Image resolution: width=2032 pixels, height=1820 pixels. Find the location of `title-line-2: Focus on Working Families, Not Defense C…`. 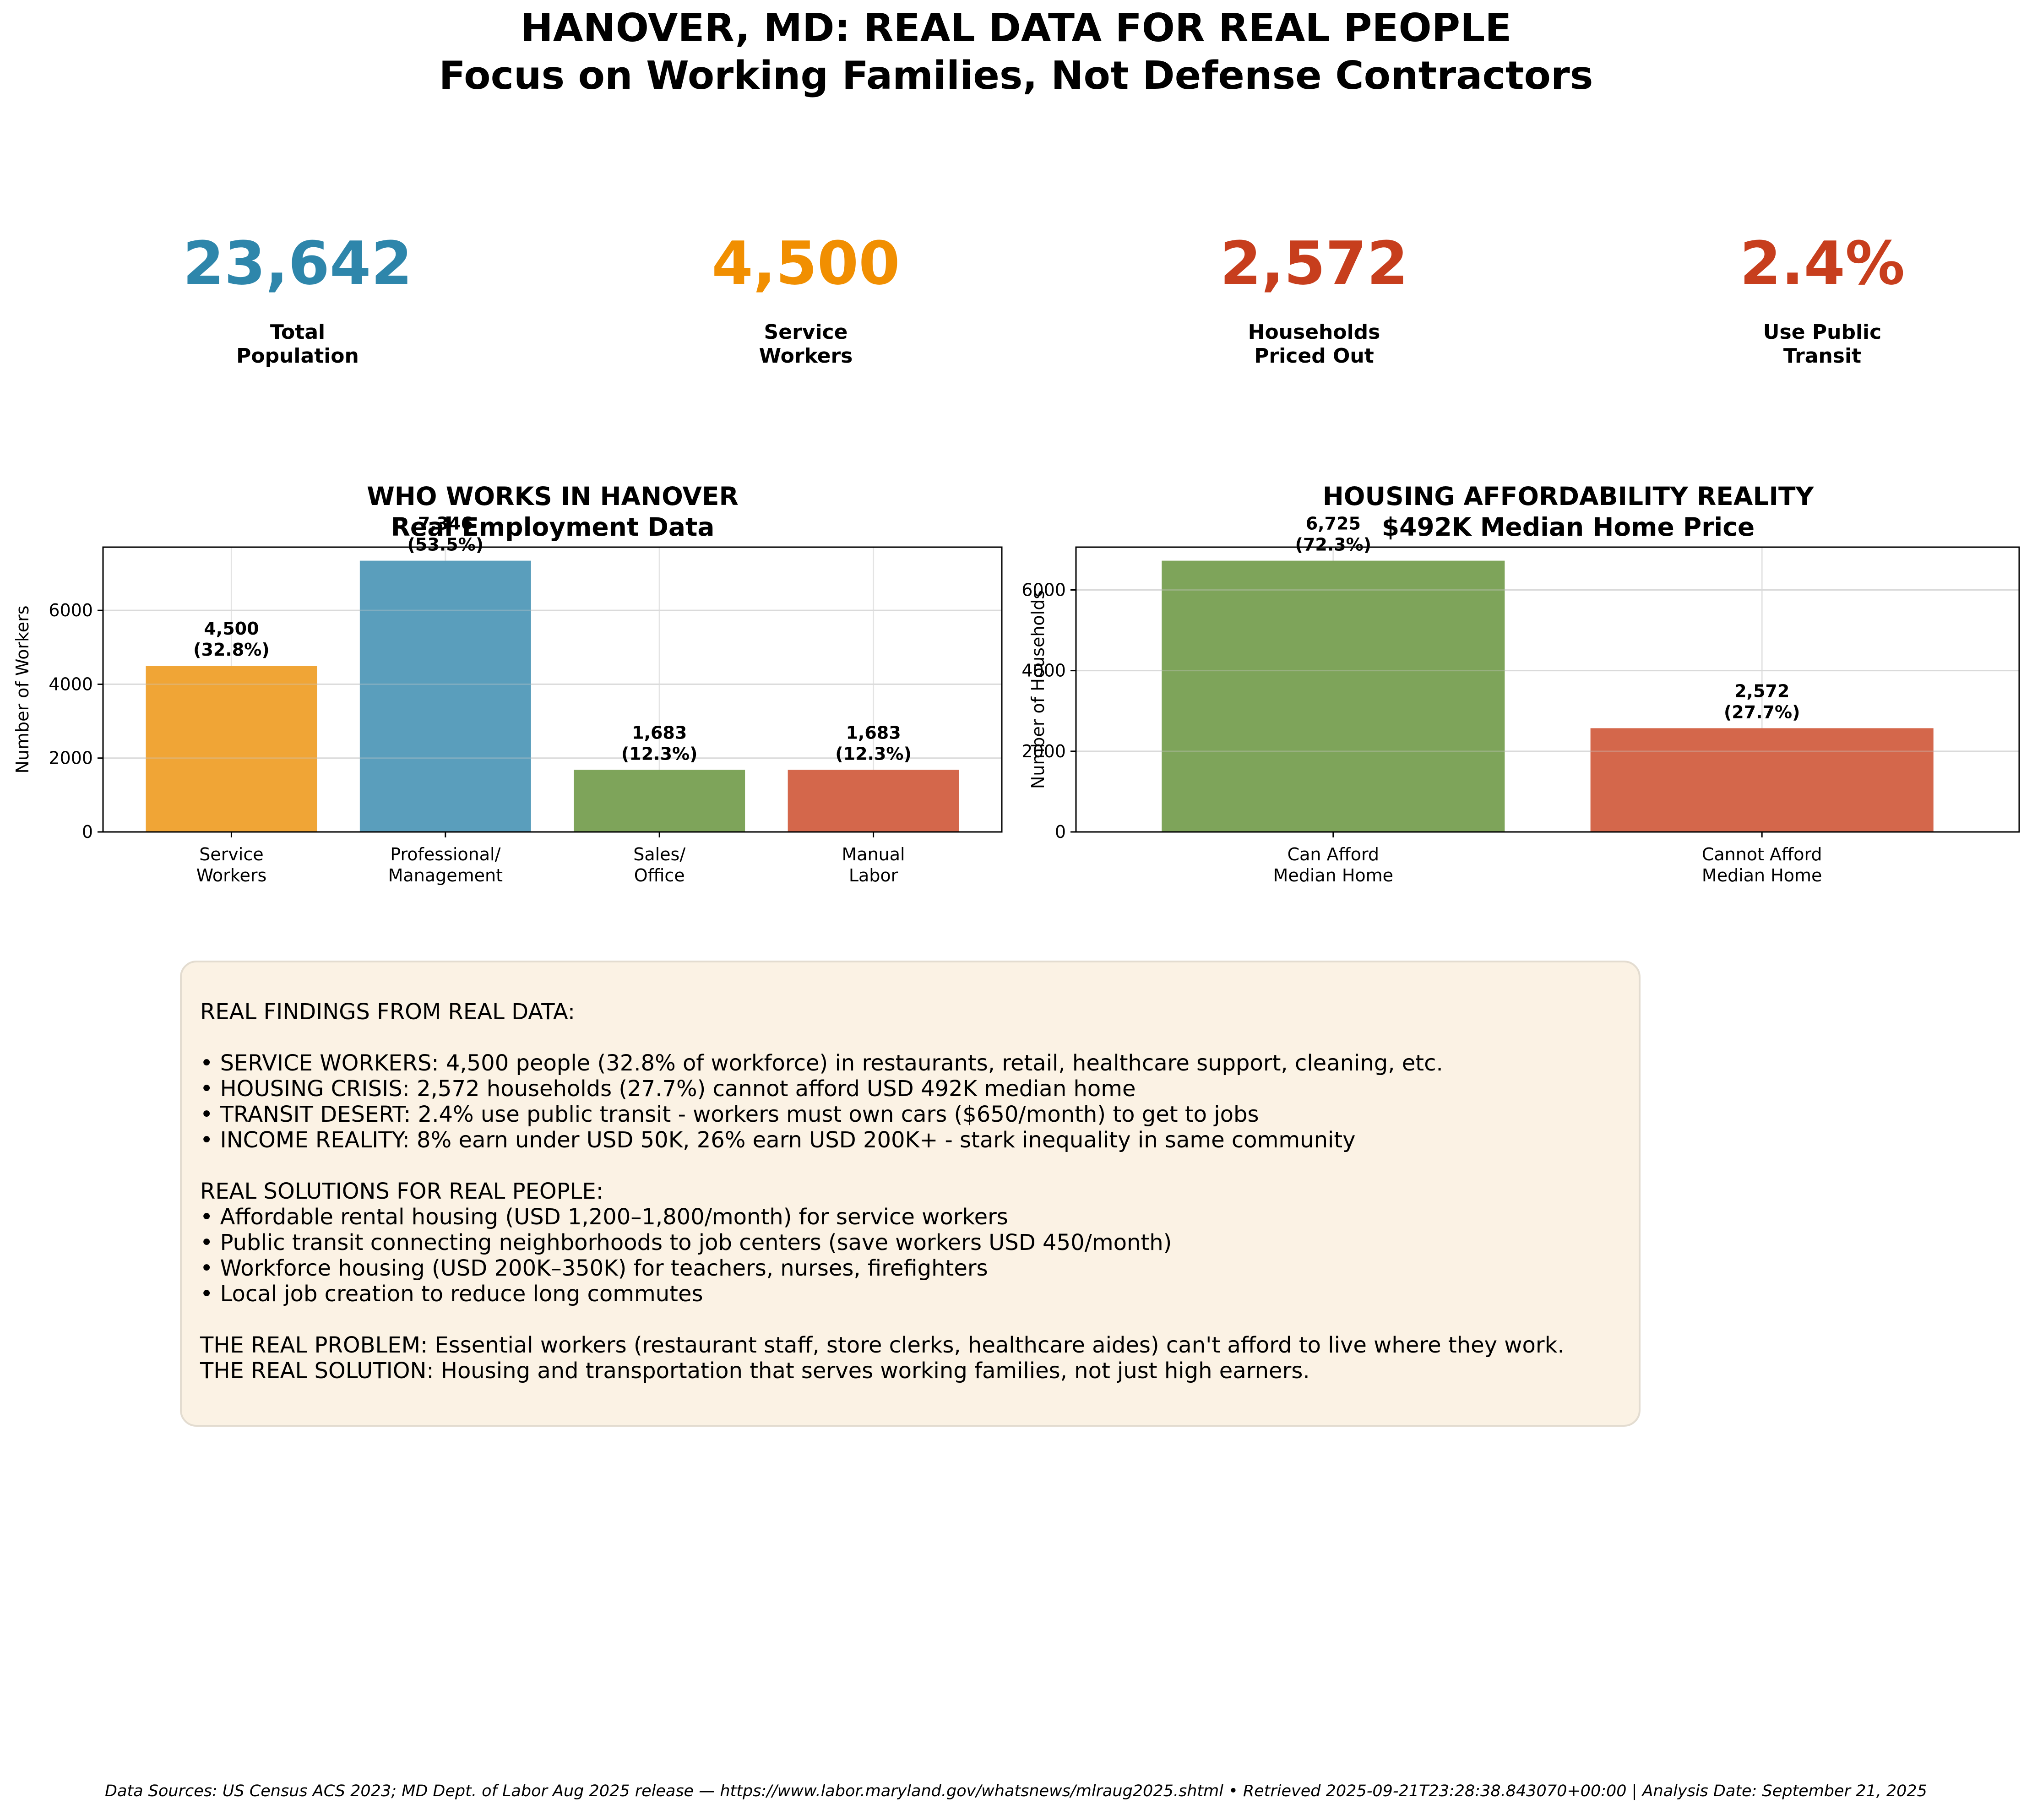

title-line-2: Focus on Working Families, Not Defense C… is located at coordinates (1016, 75).